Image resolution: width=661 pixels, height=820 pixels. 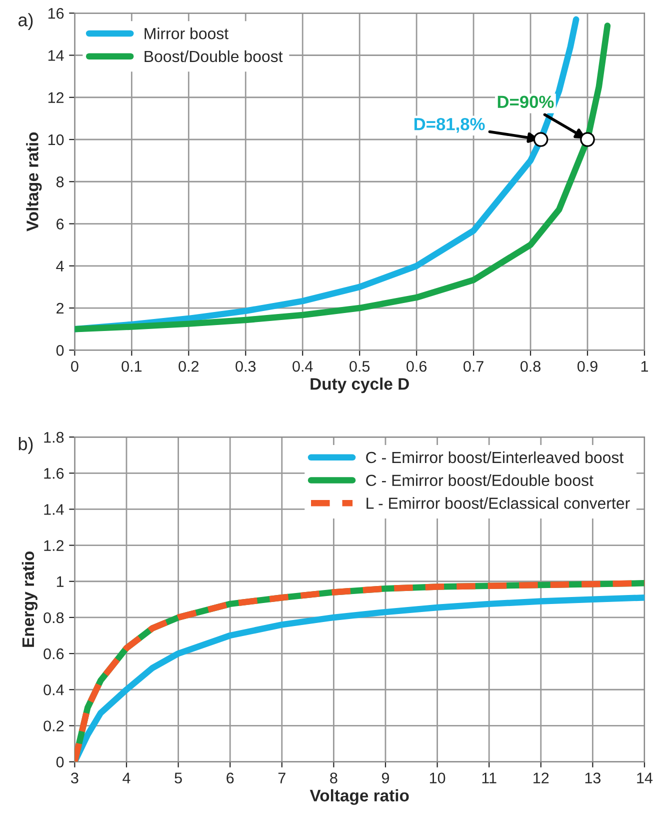 I want to click on y-tick-label: 2, so click(x=60, y=308).